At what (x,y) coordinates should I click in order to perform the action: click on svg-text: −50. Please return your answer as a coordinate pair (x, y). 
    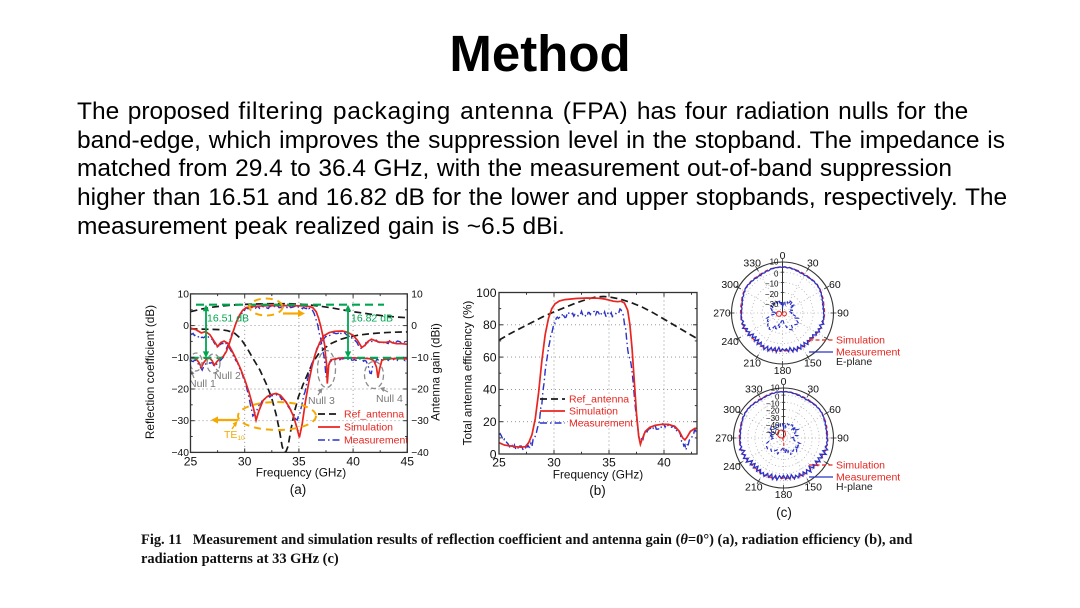
    Looking at the image, I should click on (773, 432).